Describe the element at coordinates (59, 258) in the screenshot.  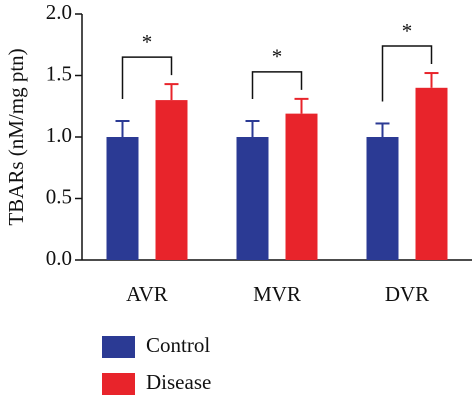
I see `y-tick-label: 0.0` at that location.